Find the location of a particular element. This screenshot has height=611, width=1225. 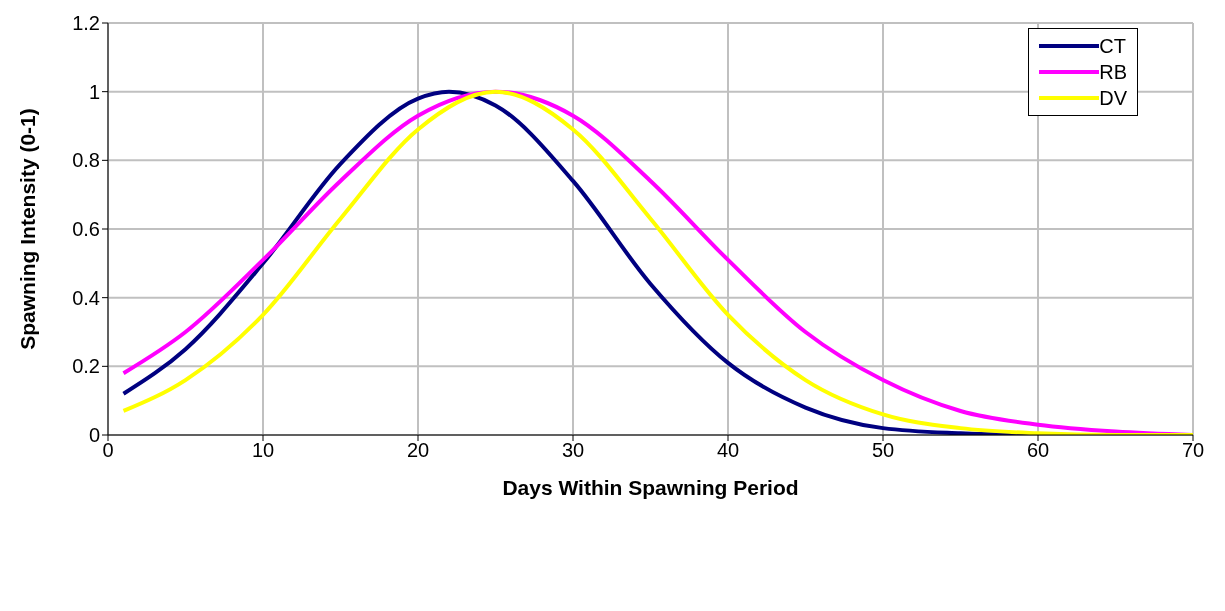

y-axis-title: Spawning Intensity (0-1) is located at coordinates (28, 229).